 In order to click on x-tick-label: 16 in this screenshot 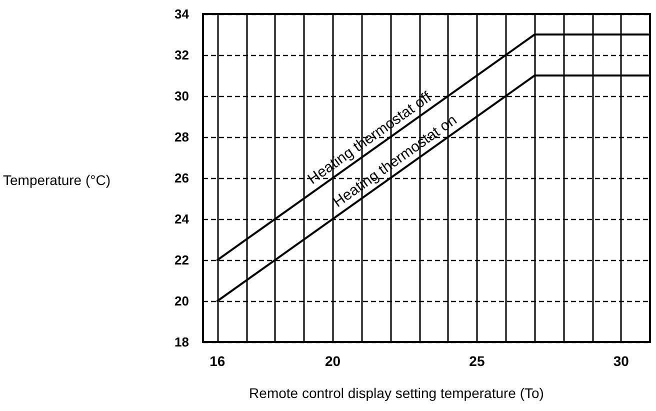, I will do `click(218, 361)`.